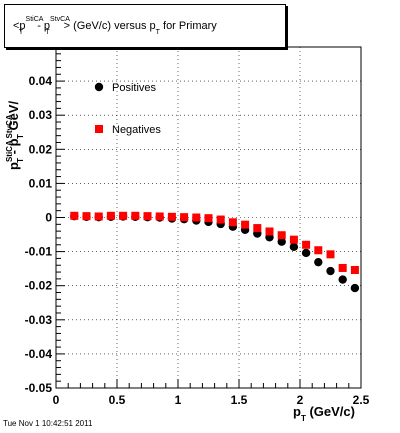 The height and width of the screenshot is (433, 400). What do you see at coordinates (239, 400) in the screenshot?
I see `x-tick-label: 1.5` at bounding box center [239, 400].